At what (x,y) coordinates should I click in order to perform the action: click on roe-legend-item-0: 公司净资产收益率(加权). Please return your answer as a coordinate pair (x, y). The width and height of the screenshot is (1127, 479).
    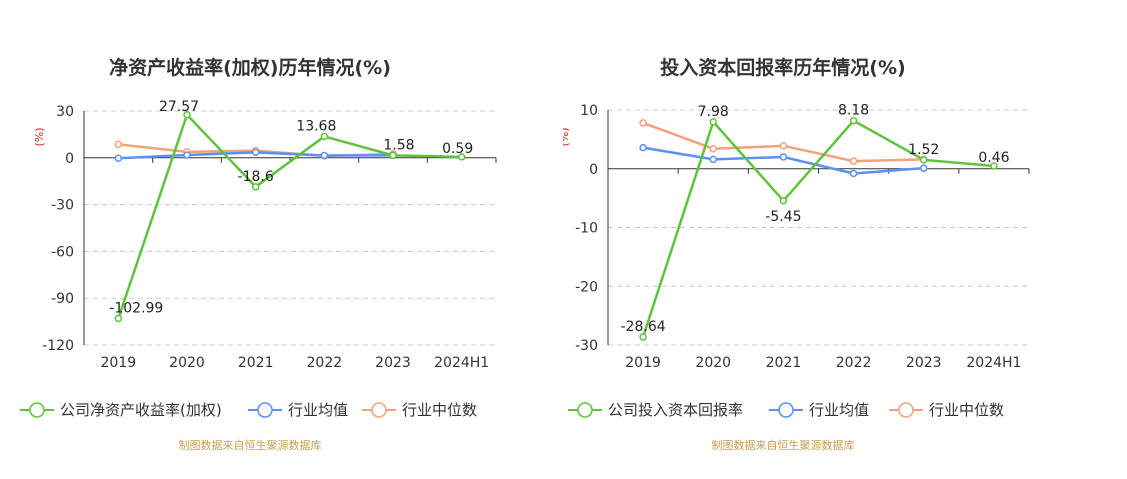
    Looking at the image, I should click on (121, 410).